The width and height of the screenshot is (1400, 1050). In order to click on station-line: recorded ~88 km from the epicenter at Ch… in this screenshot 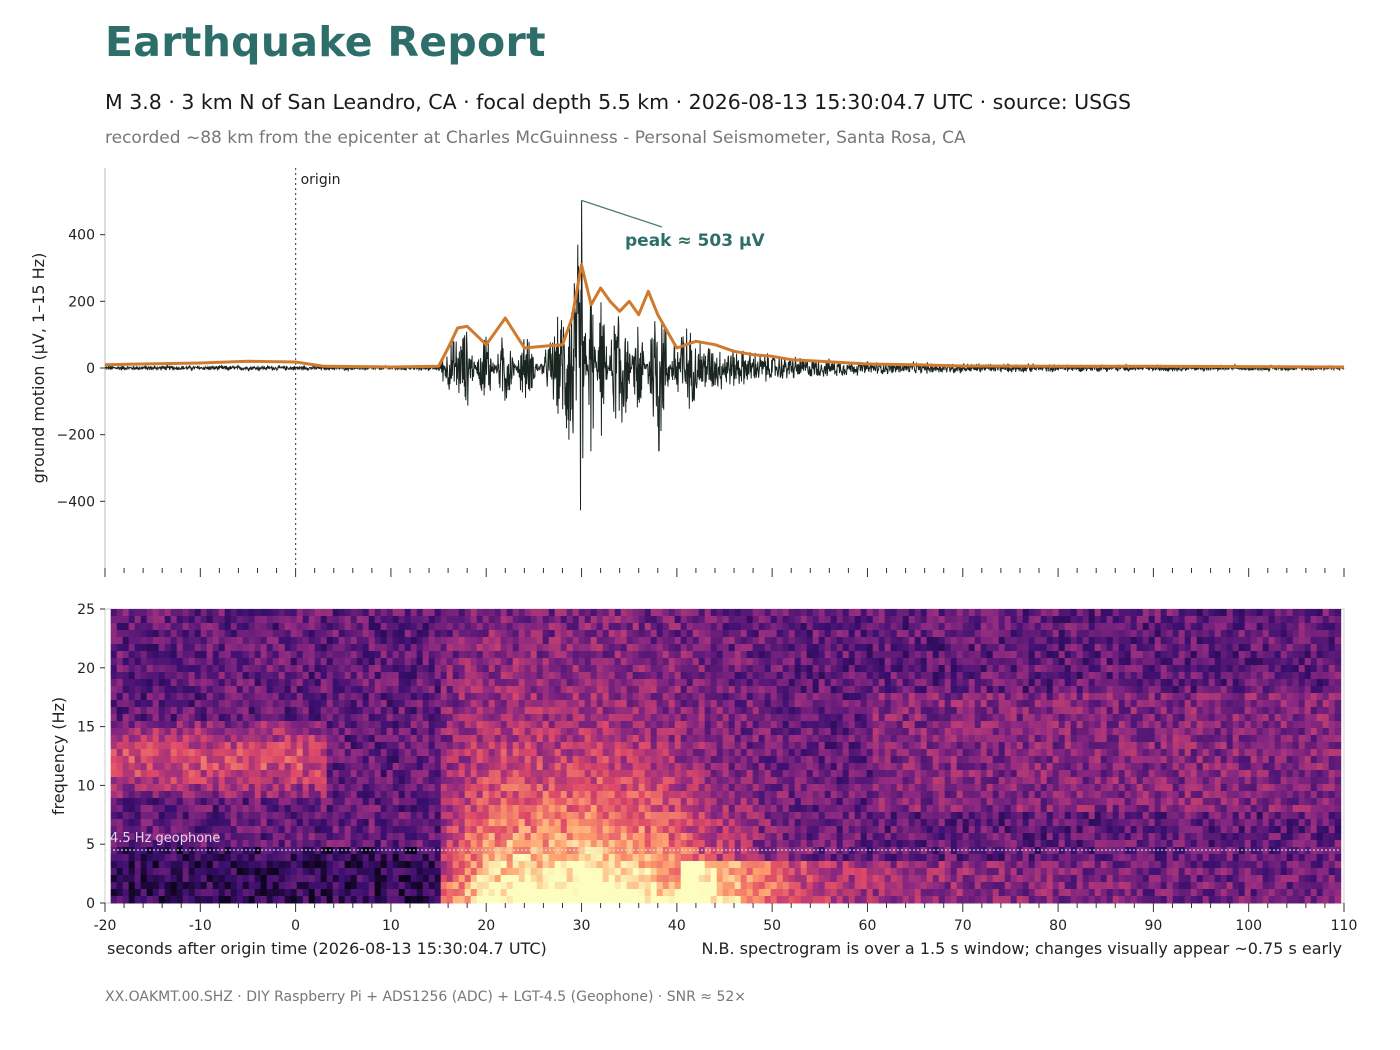, I will do `click(535, 138)`.